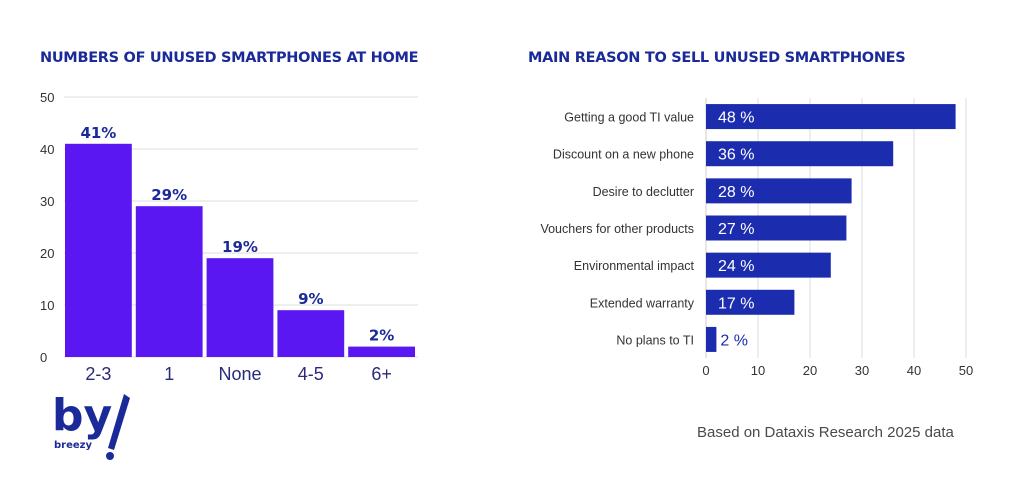  I want to click on right-y-tick-label: Desire to declutter, so click(643, 192).